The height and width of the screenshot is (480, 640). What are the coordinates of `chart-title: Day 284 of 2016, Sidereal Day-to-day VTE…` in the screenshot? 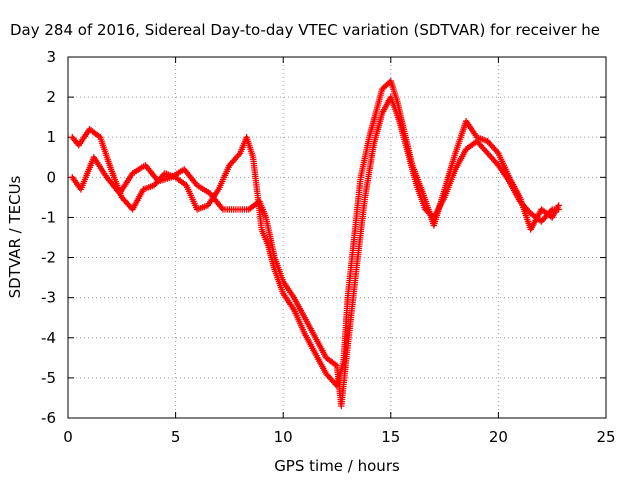 It's located at (305, 30).